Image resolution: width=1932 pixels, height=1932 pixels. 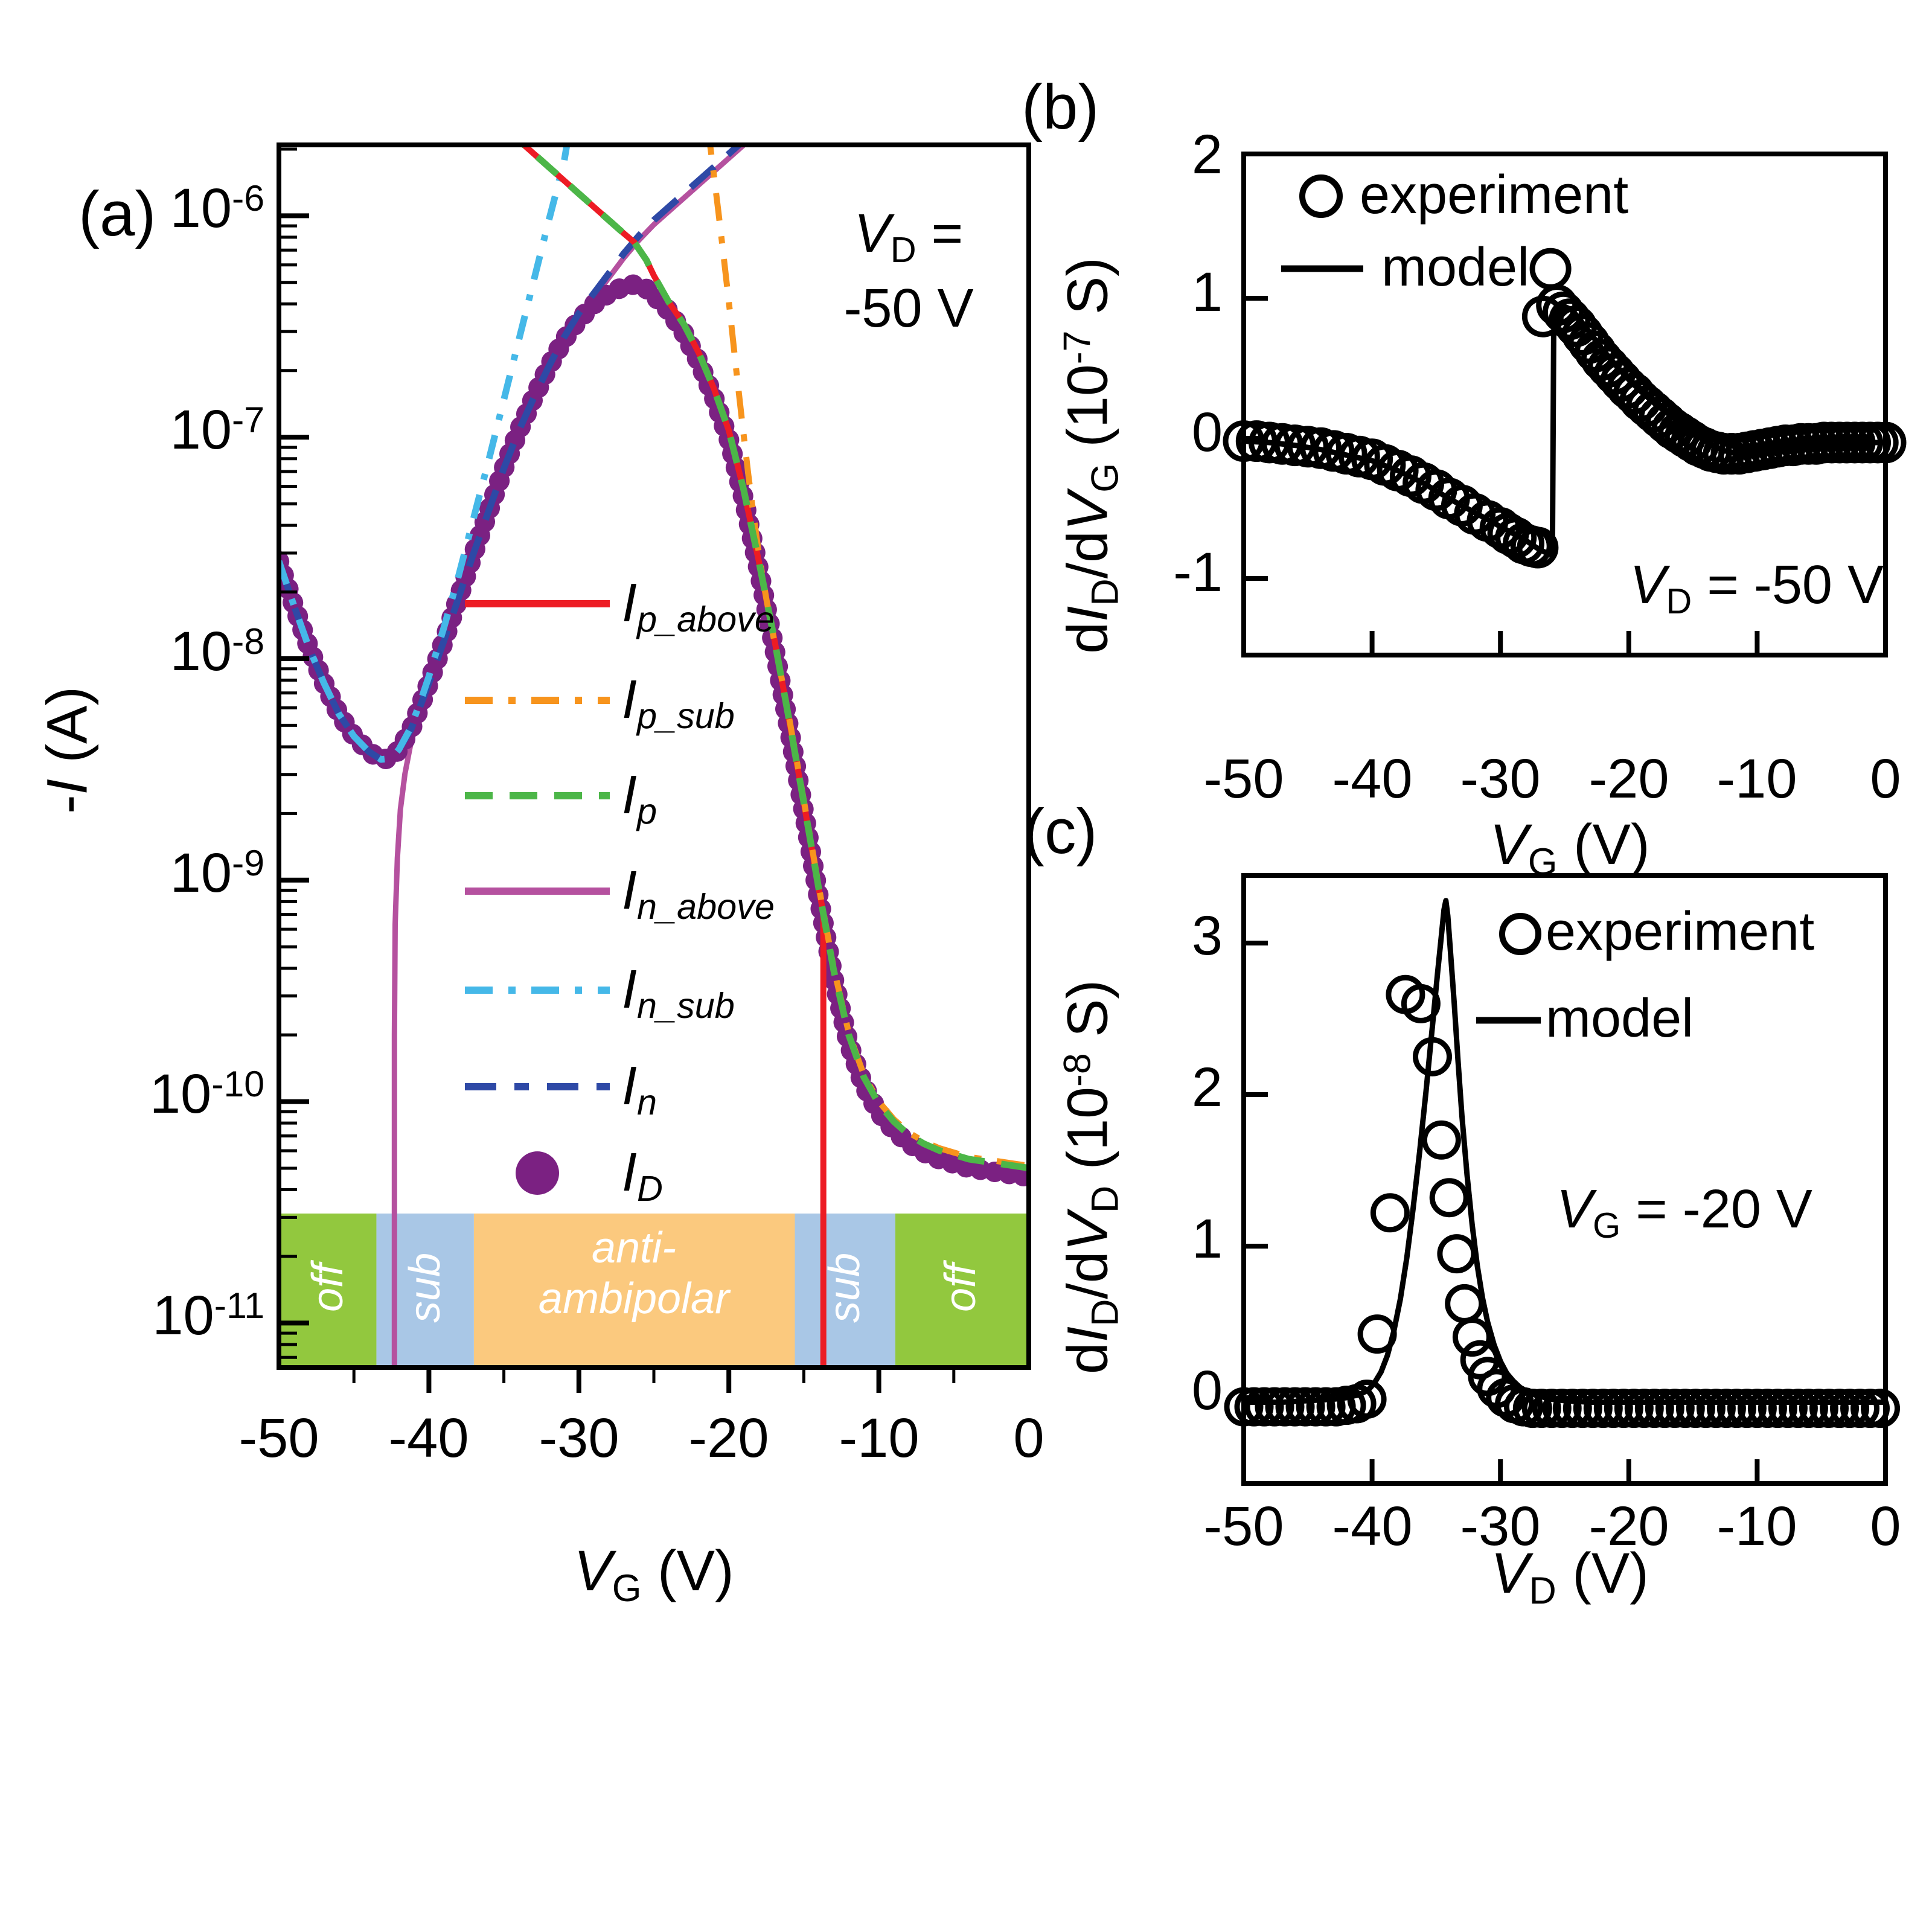 What do you see at coordinates (278, 1438) in the screenshot?
I see `a-xtick--50: -50` at bounding box center [278, 1438].